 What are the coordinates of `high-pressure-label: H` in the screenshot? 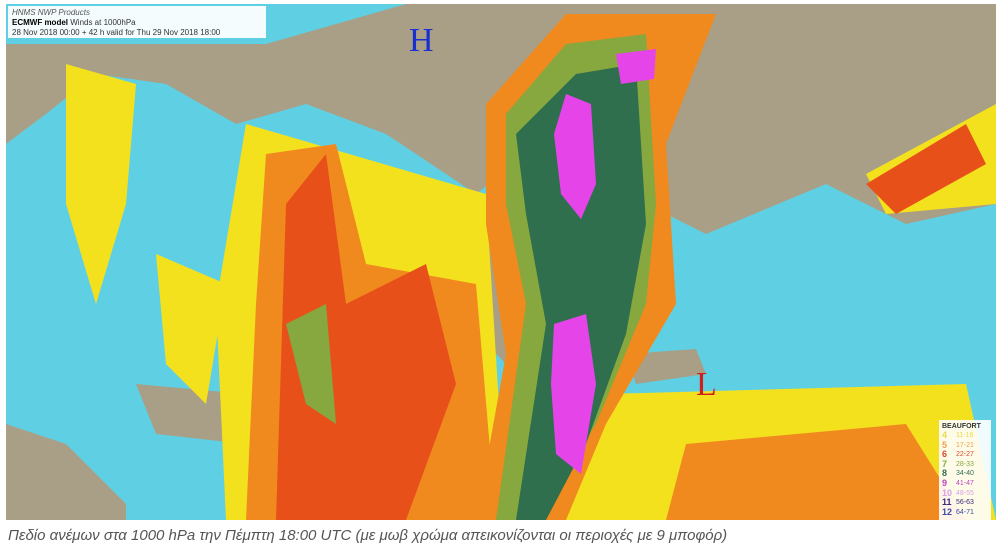 It's located at (421, 40).